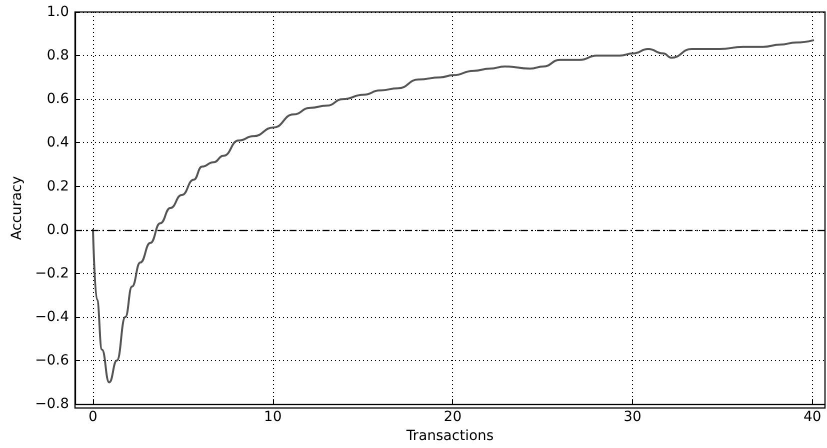 This screenshot has height=448, width=827. What do you see at coordinates (57, 56) in the screenshot?
I see `y-tick-label: 0.8` at bounding box center [57, 56].